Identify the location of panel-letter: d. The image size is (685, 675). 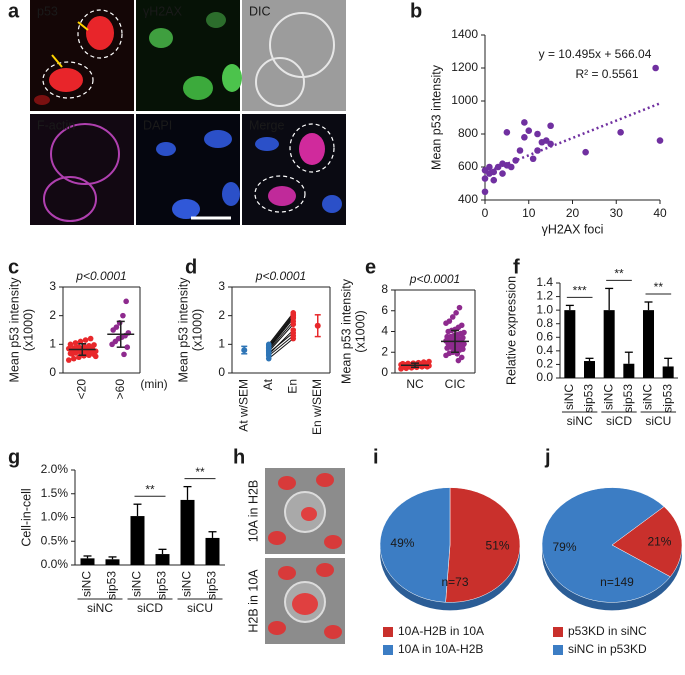
(191, 267).